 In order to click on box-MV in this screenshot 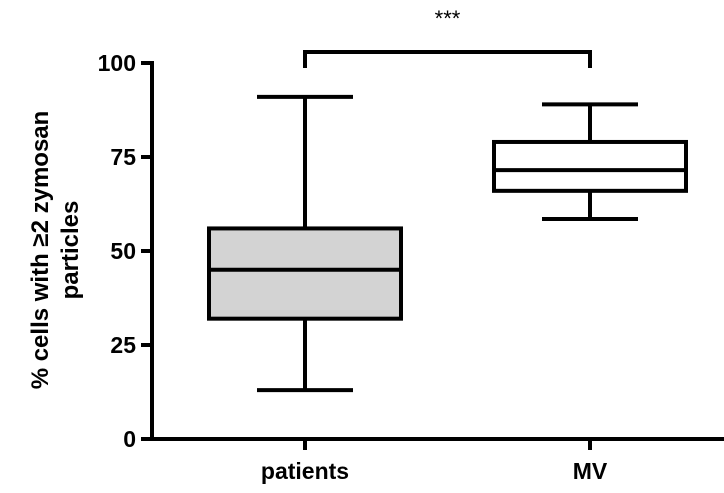, I will do `click(590, 162)`.